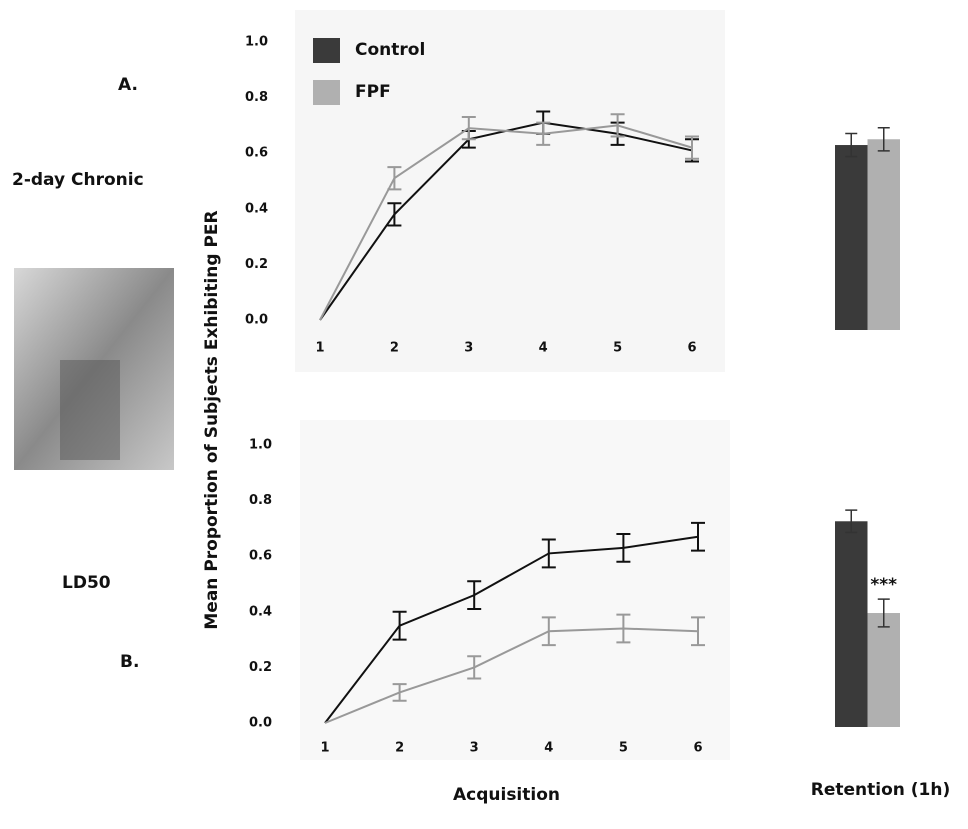 The height and width of the screenshot is (829, 968). What do you see at coordinates (883, 585) in the screenshot?
I see `annotation: ***` at bounding box center [883, 585].